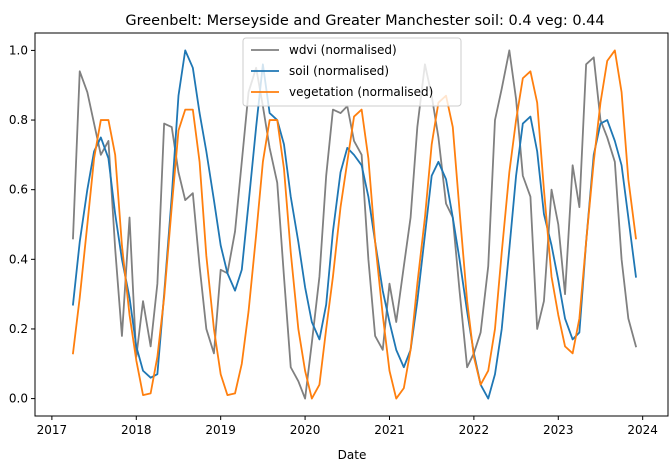 The image size is (671, 470). I want to click on x-tick-label: 2018, so click(136, 430).